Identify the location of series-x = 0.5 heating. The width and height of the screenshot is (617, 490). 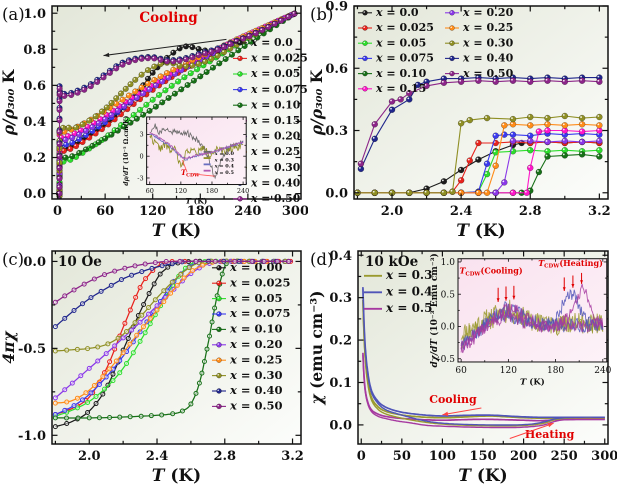
(483, 391).